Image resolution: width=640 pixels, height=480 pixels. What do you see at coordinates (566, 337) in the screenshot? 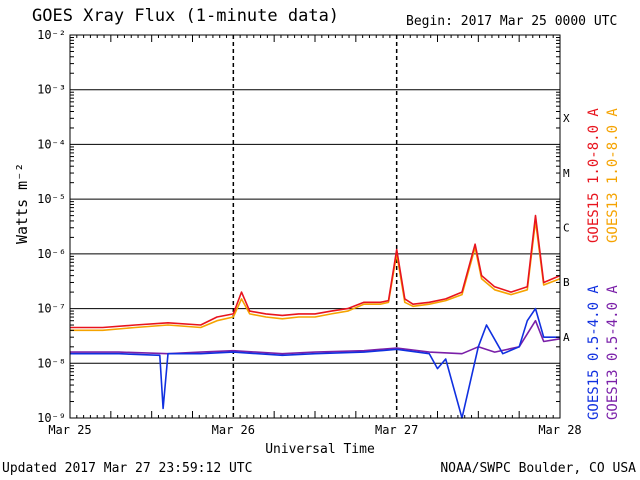
I see `flare-class-label: A` at bounding box center [566, 337].